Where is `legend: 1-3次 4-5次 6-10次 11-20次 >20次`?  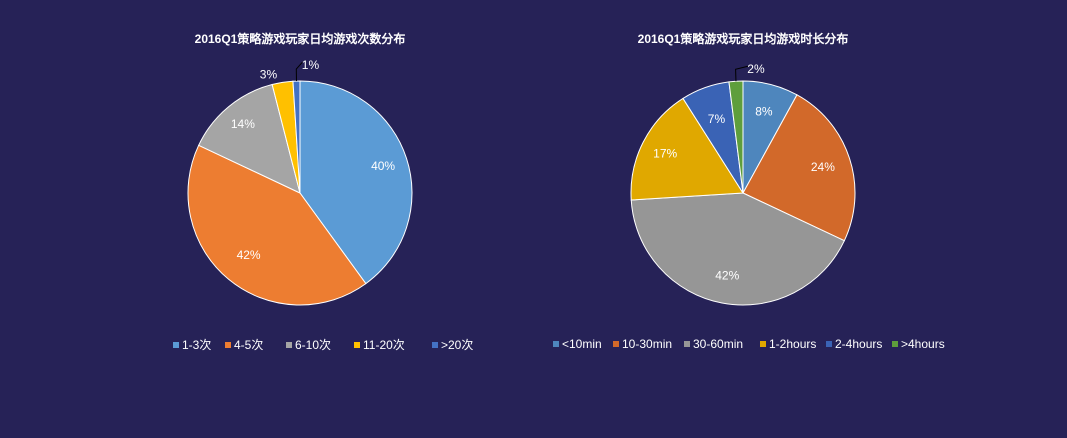
legend: 1-3次 4-5次 6-10次 11-20次 >20次 is located at coordinates (323, 345).